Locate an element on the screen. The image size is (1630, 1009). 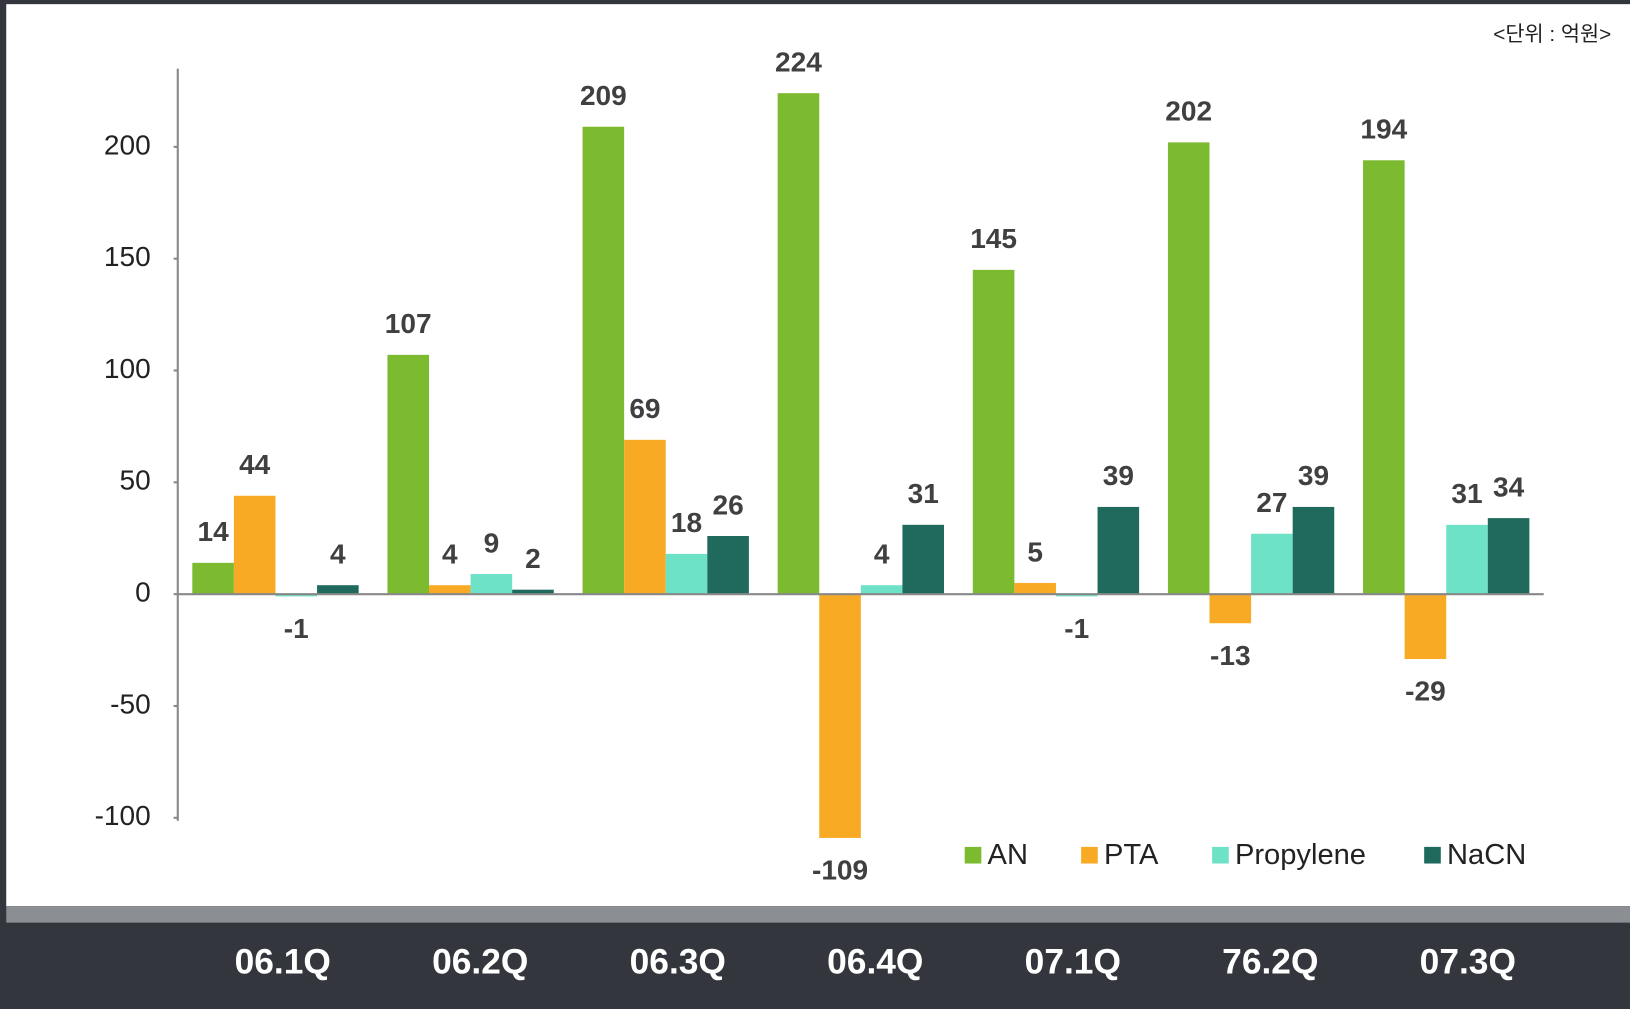
y-tick-label: 200 is located at coordinates (127, 144).